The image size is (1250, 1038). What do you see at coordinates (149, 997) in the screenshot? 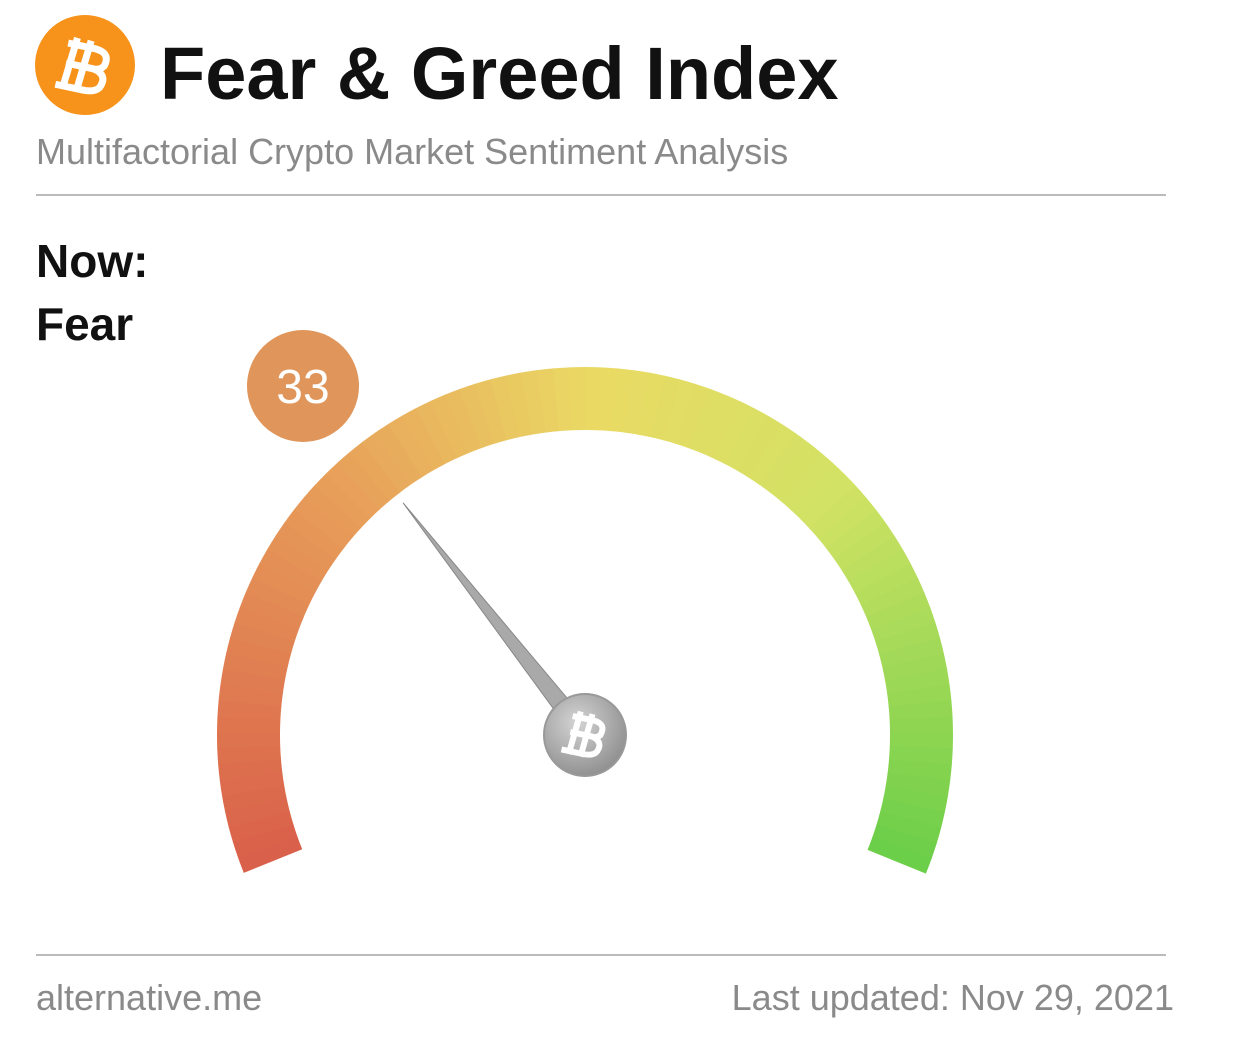
I see `source: alternative.me` at bounding box center [149, 997].